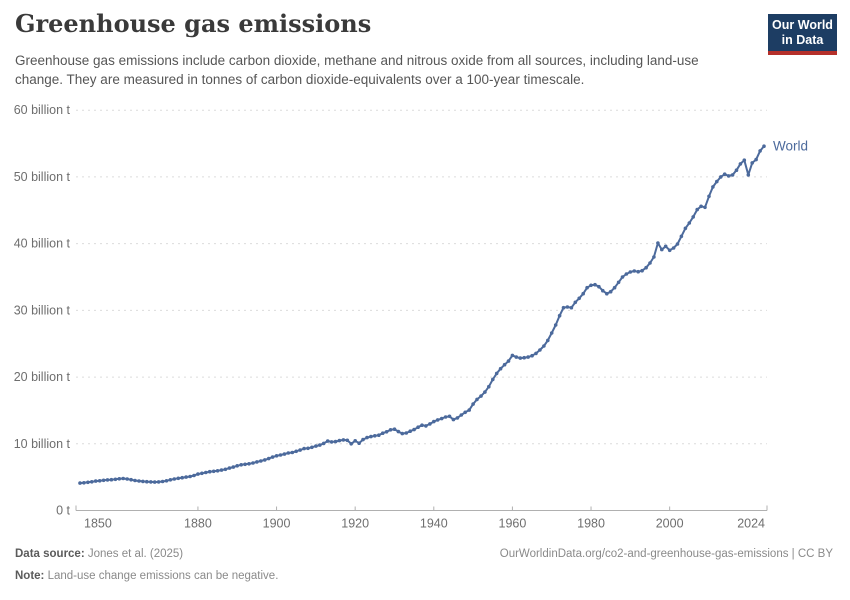 The height and width of the screenshot is (600, 850). Describe the element at coordinates (198, 524) in the screenshot. I see `x-axis-tick-label: 1880` at that location.